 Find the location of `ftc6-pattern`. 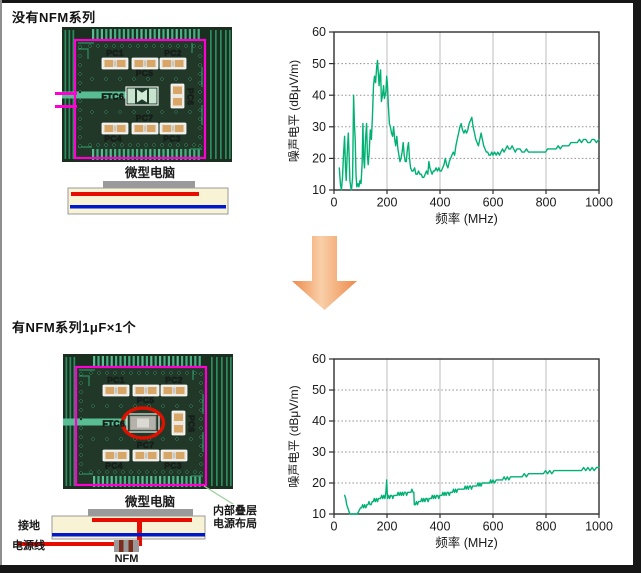

ftc6-pattern is located at coordinates (142, 96).